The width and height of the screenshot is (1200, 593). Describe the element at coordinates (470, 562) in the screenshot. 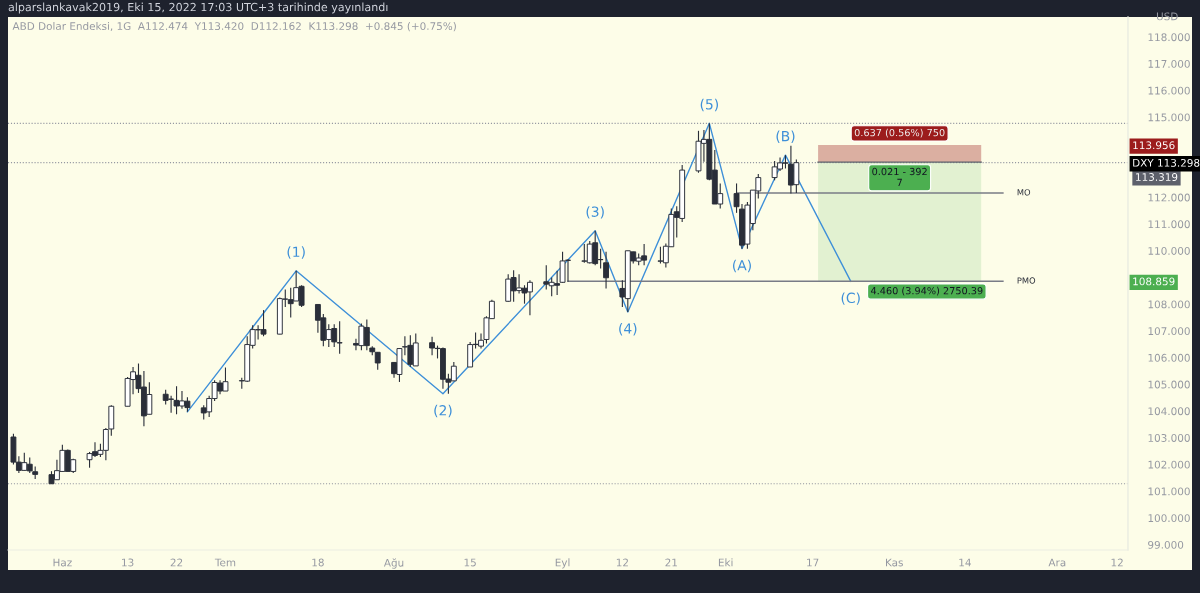

I see `x-tick-label: 15` at that location.